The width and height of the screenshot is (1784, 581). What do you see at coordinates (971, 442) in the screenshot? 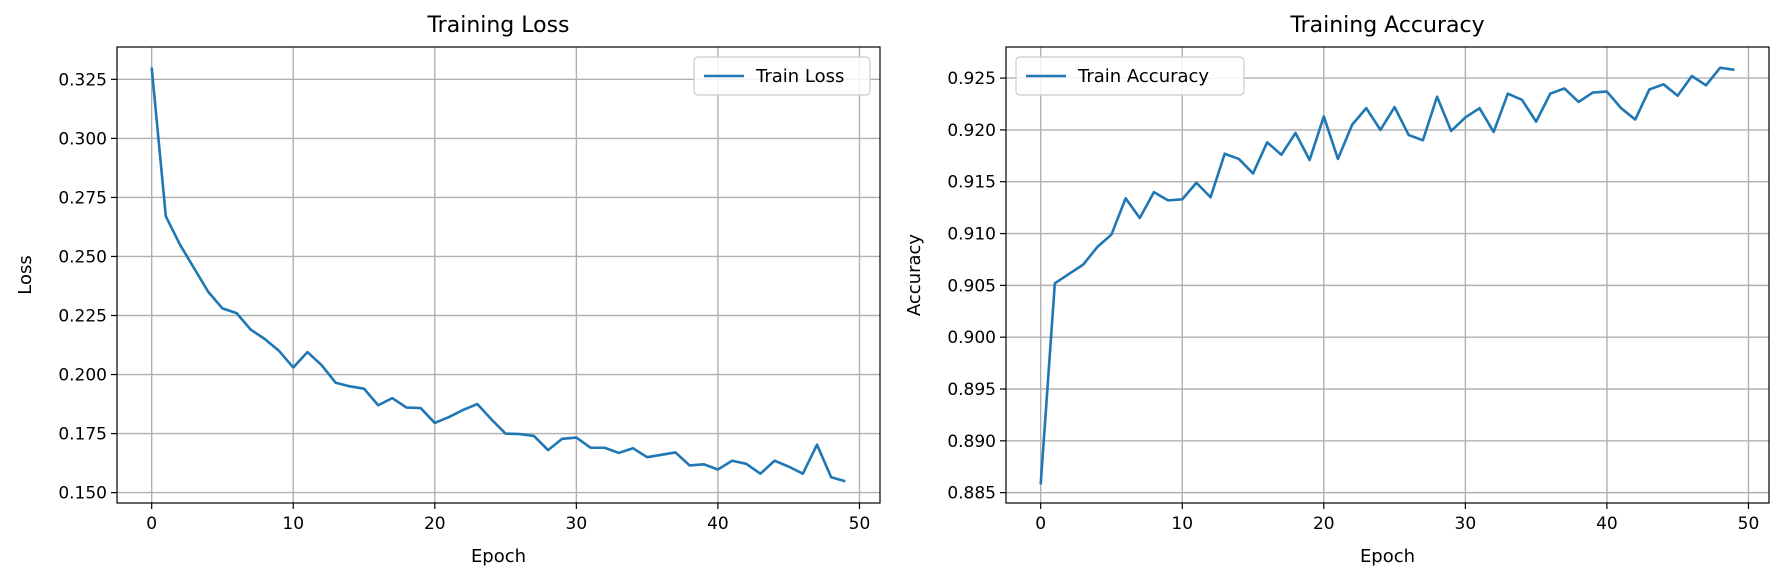
I see `y-tick-label: 0.890` at bounding box center [971, 442].